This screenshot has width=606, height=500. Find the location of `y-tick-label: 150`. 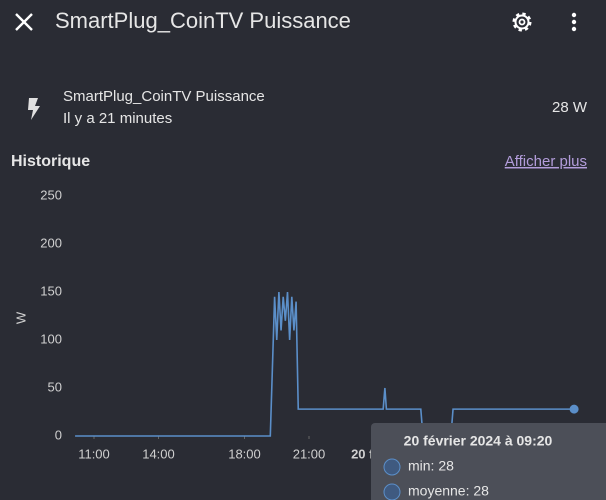

y-tick-label: 150 is located at coordinates (51, 290).